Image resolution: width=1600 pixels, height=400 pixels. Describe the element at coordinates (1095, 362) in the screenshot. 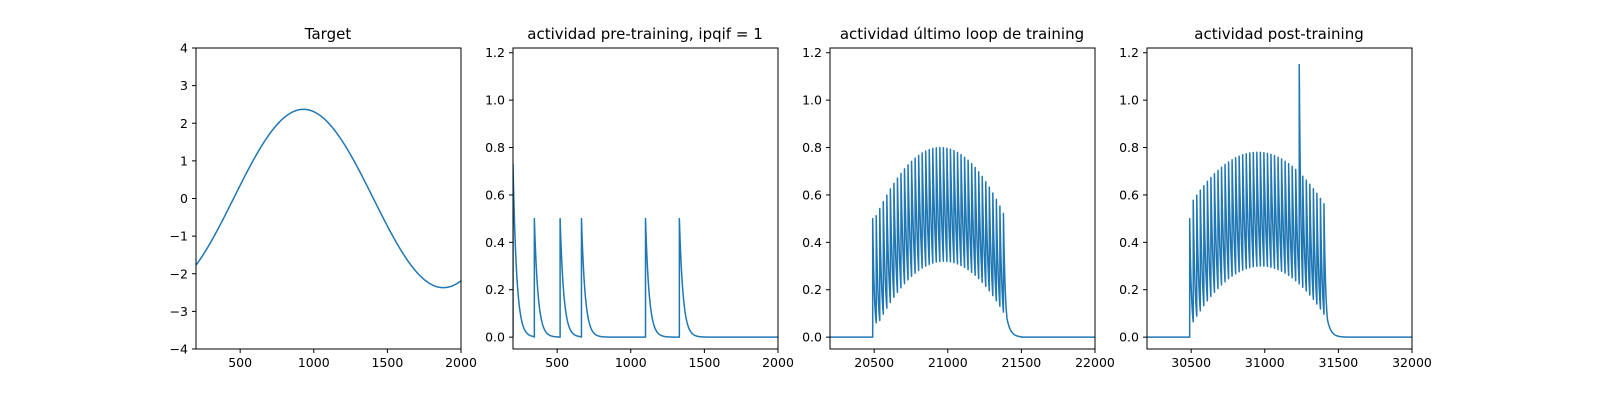

I see `x-tick-label: 22000` at that location.